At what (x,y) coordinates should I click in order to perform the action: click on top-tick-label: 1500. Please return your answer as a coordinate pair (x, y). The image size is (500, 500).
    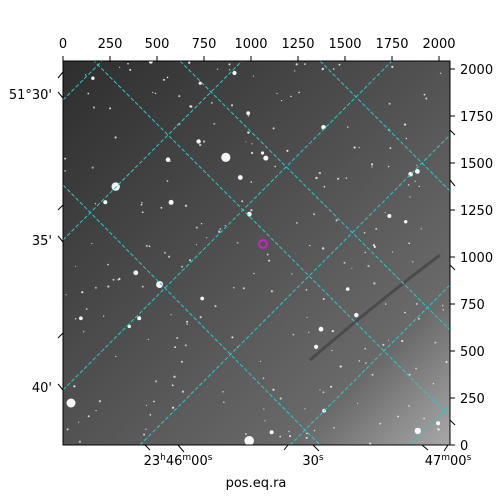
    Looking at the image, I should click on (344, 44).